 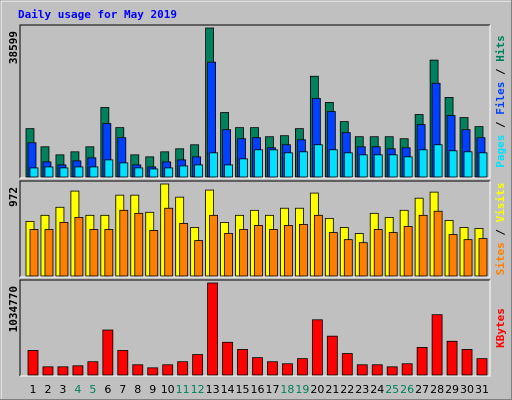 What do you see at coordinates (437, 389) in the screenshot?
I see `x-tick-label: 28` at bounding box center [437, 389].